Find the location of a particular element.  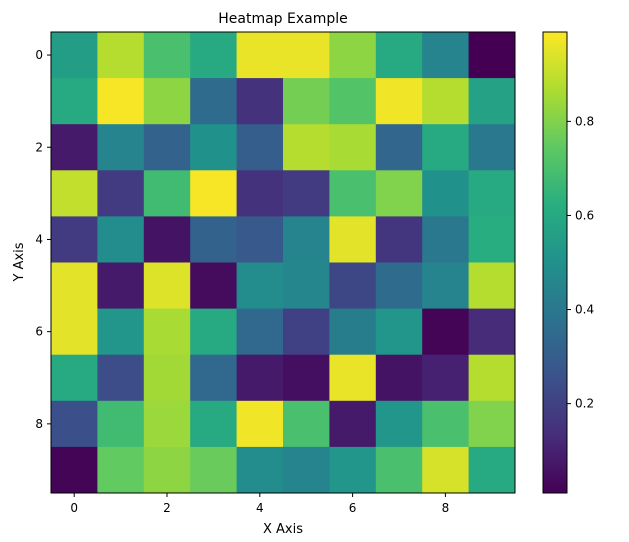

x-tick-label: 8 is located at coordinates (446, 508).